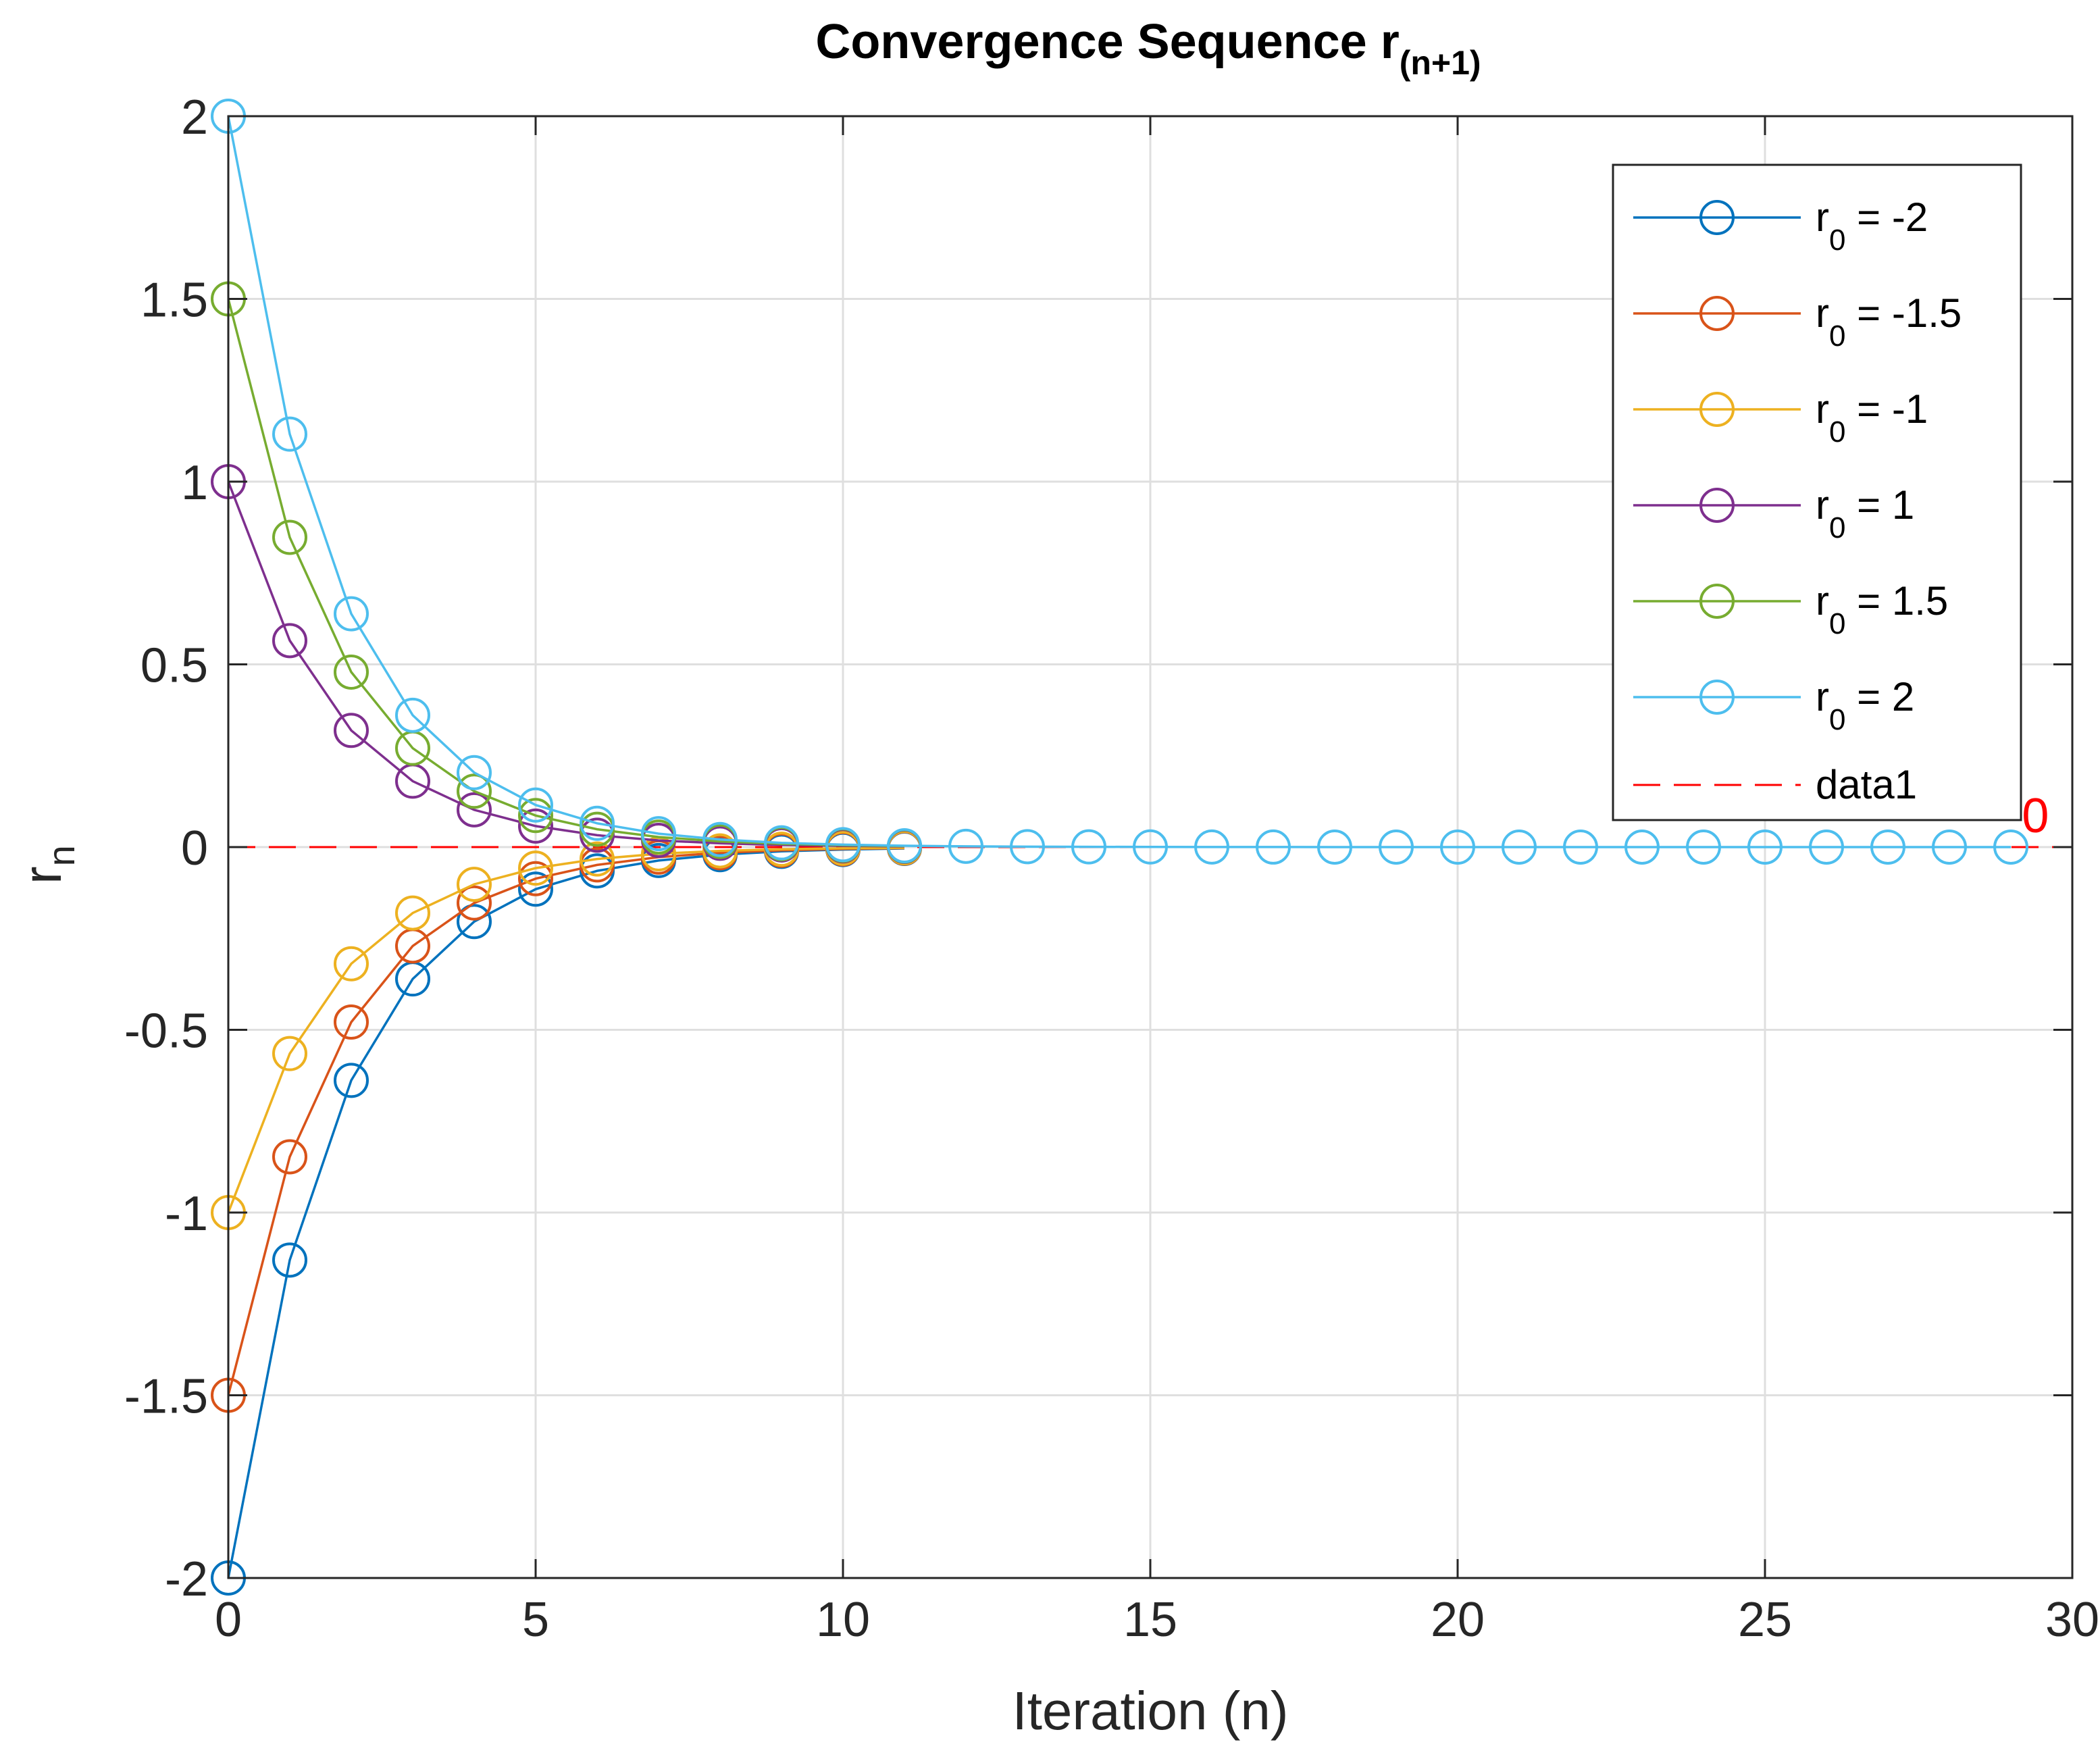 This screenshot has width=2100, height=1757. Describe the element at coordinates (1867, 784) in the screenshot. I see `legend-label: data1` at that location.